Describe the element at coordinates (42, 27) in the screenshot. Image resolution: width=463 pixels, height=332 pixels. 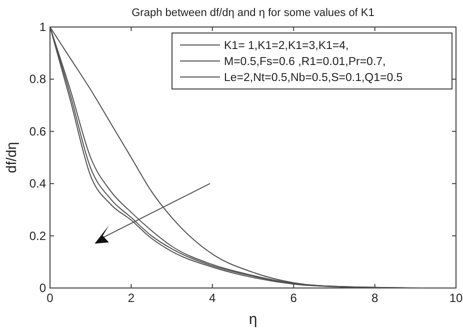
I see `y-tick-label: 1` at that location.